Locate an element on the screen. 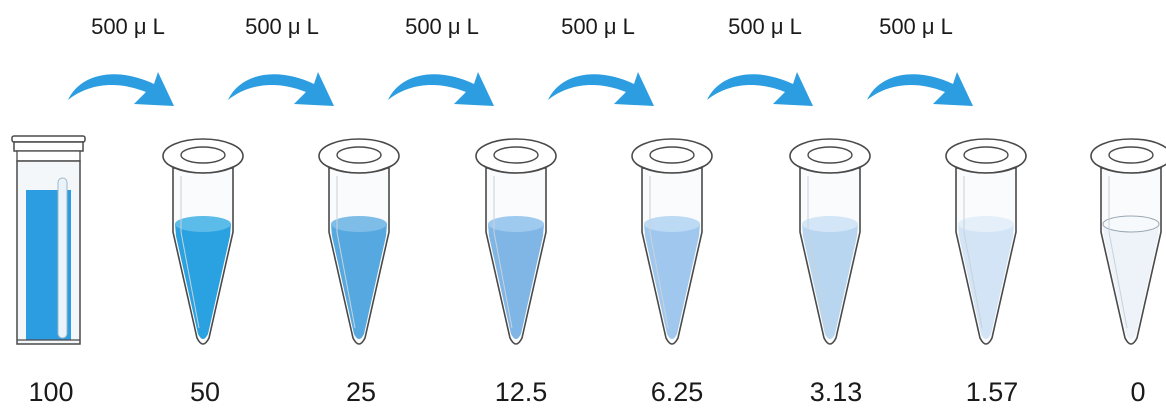 The image size is (1166, 410). concentration-label-tube-6: 1.57 is located at coordinates (992, 392).